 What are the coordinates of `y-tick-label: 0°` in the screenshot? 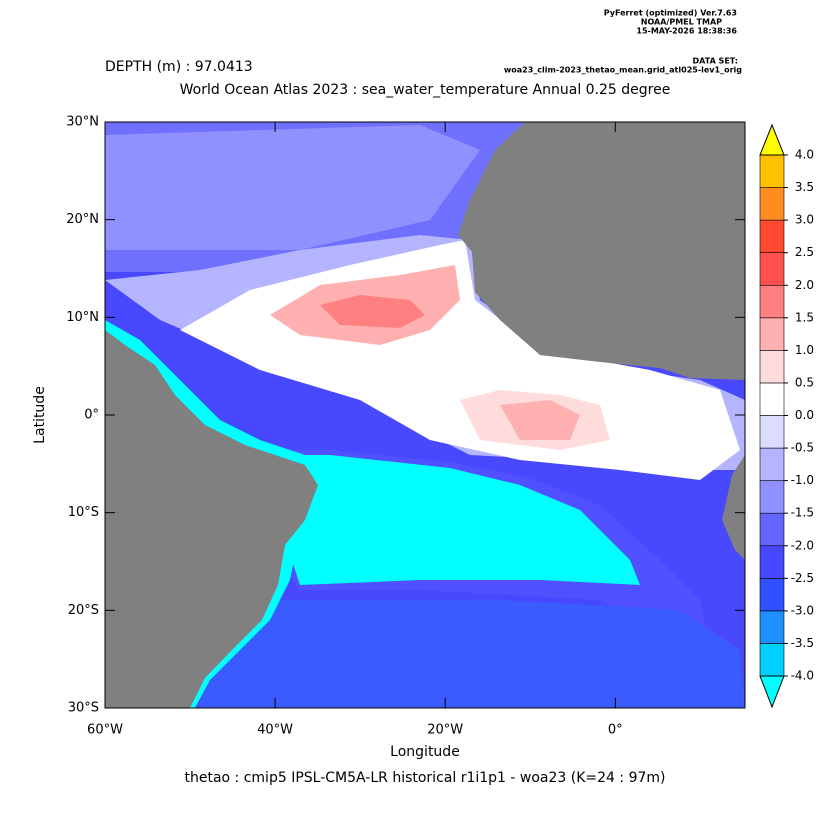 It's located at (91, 415).